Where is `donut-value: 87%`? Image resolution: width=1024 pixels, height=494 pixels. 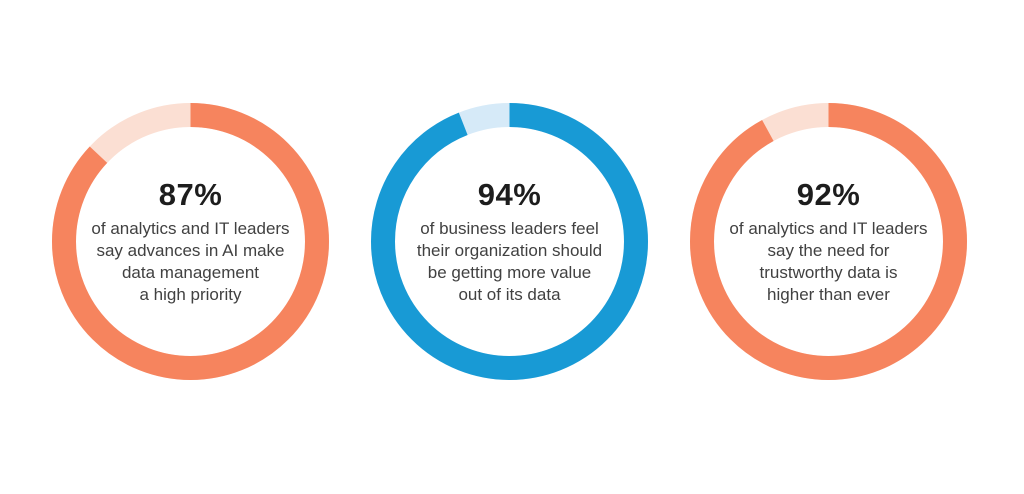
donut-value: 87% is located at coordinates (190, 195).